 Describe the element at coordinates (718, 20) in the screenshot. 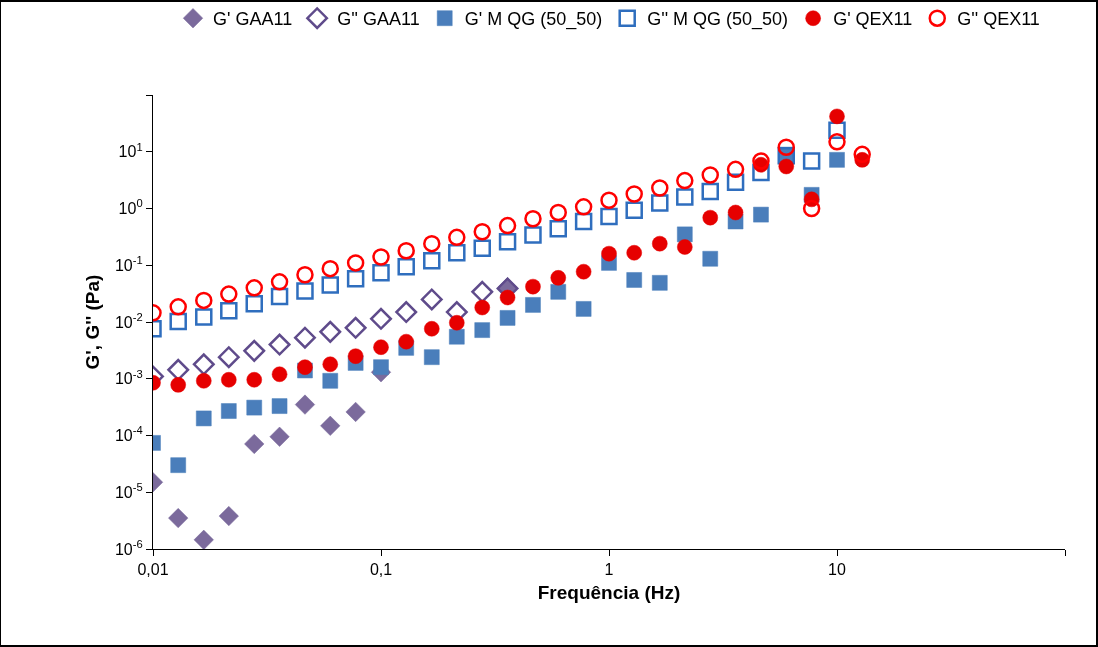

I see `legend-label: G'' M QG (50_50)` at that location.